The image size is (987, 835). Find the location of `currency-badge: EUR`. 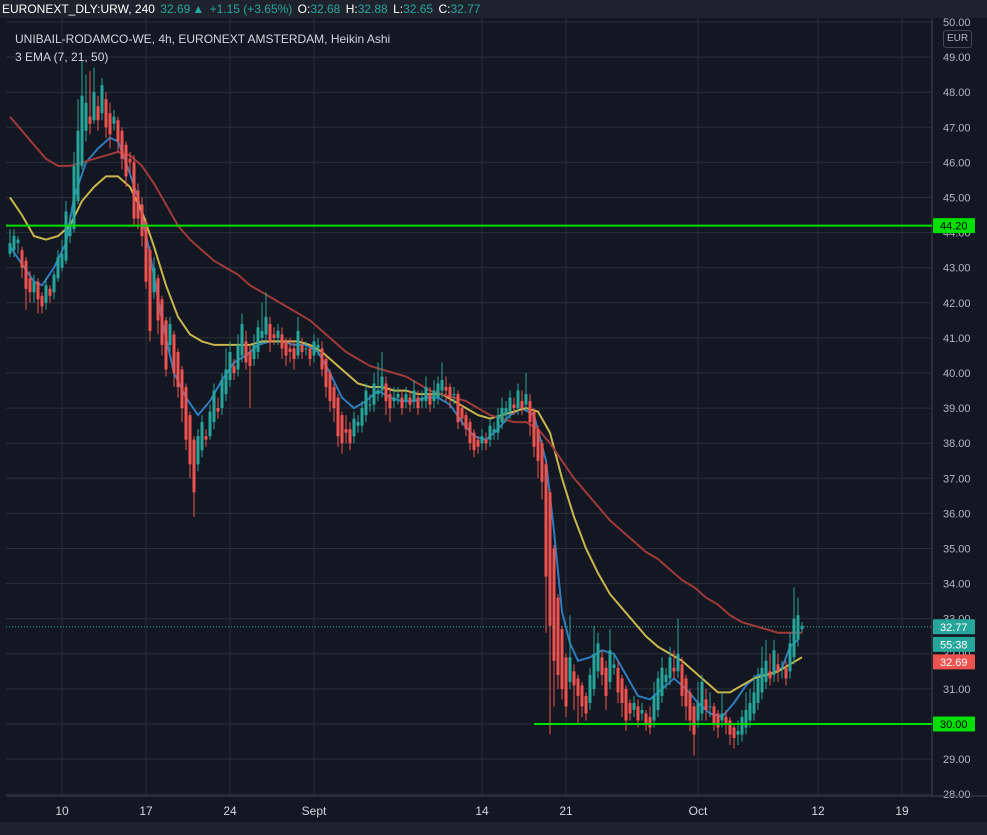

currency-badge: EUR is located at coordinates (957, 39).